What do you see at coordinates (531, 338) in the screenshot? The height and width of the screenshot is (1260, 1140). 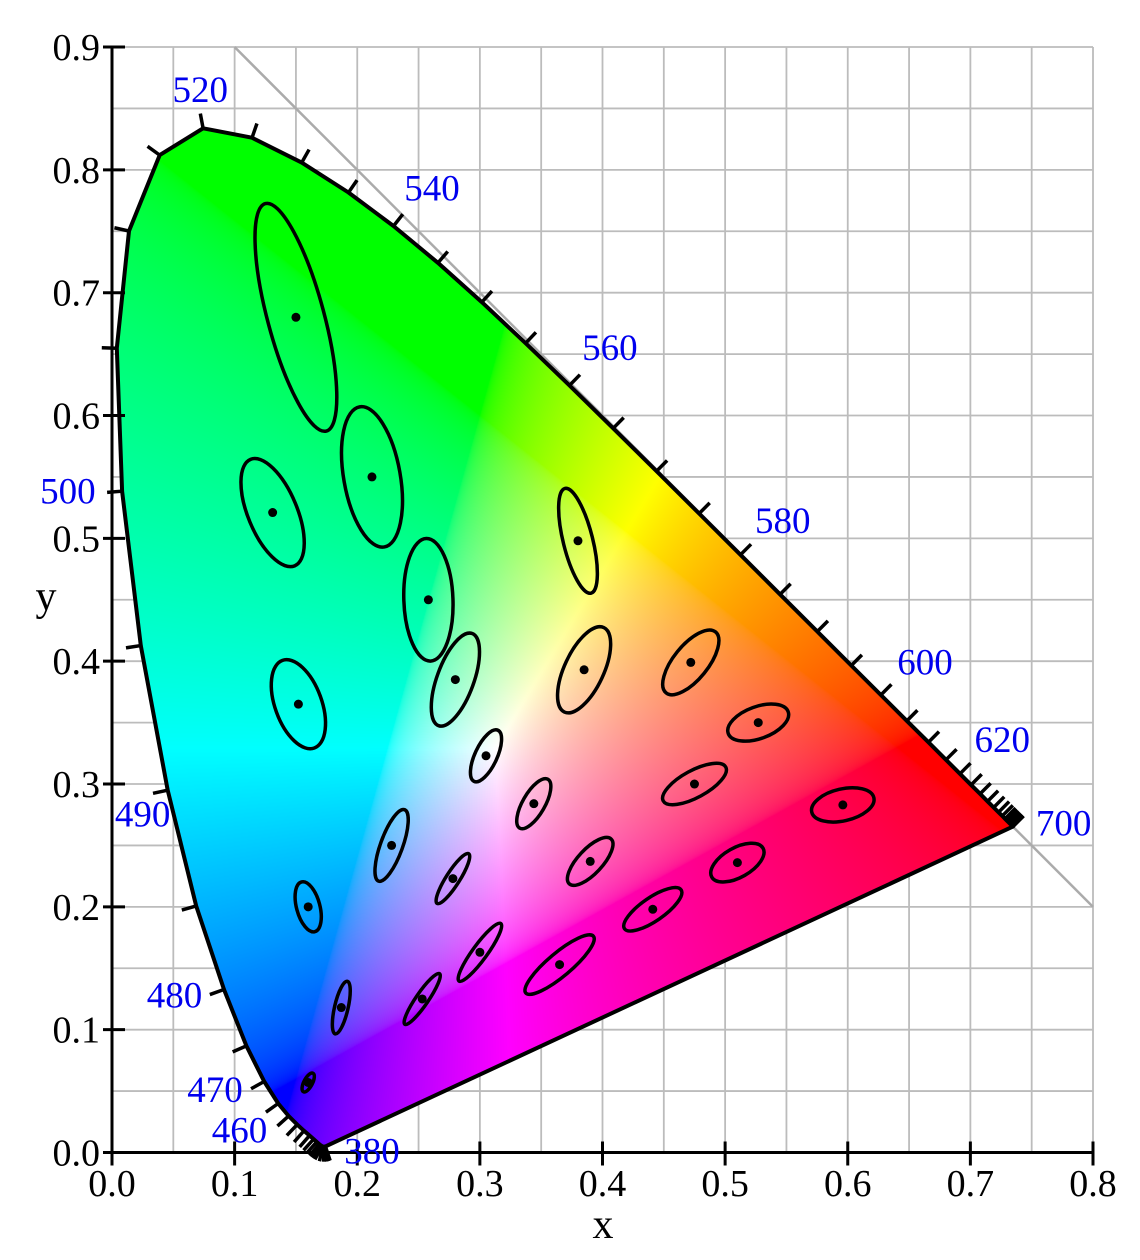 I see `wavelength-tick-555nm` at bounding box center [531, 338].